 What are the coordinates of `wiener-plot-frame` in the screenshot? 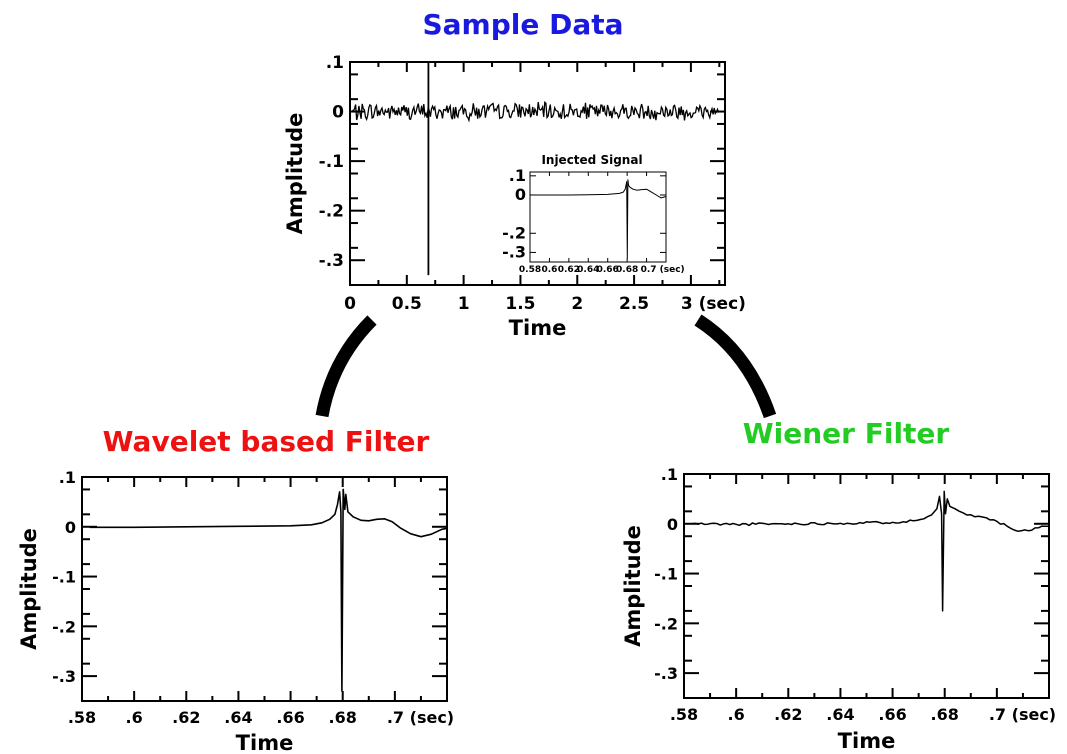 It's located at (866, 586).